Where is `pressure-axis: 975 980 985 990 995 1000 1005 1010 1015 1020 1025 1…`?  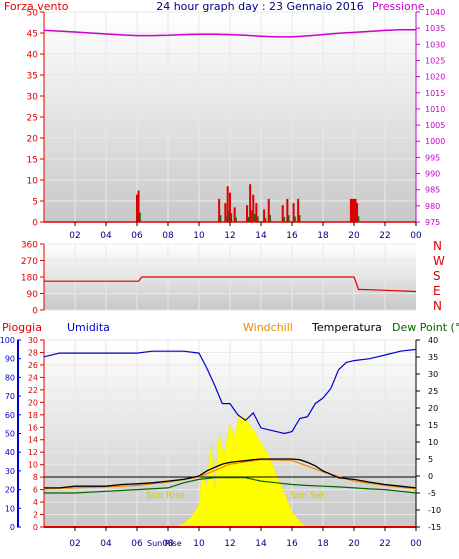 pressure-axis: 975 980 985 990 995 1000 1005 1010 1015 1020 1025 1… is located at coordinates (430, 117).